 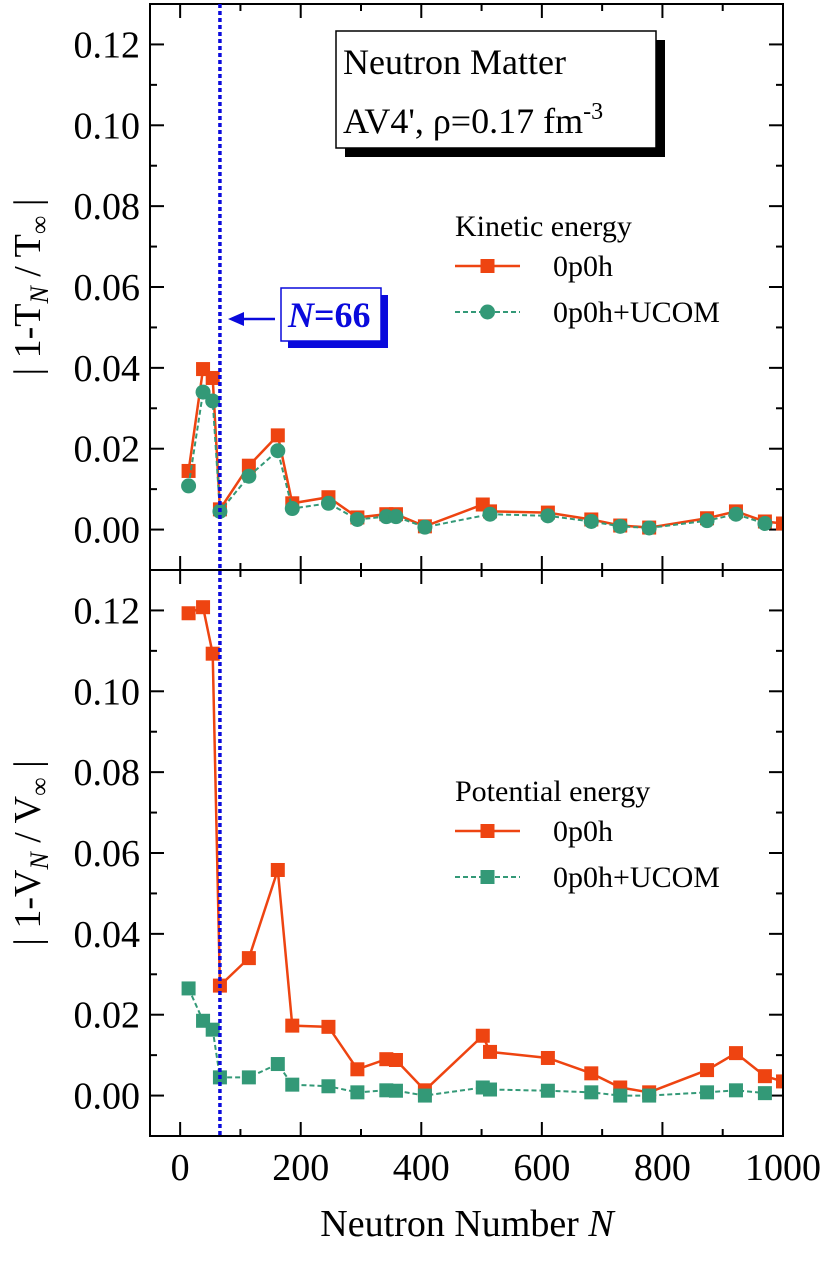 I want to click on info-box, so click(x=496, y=89).